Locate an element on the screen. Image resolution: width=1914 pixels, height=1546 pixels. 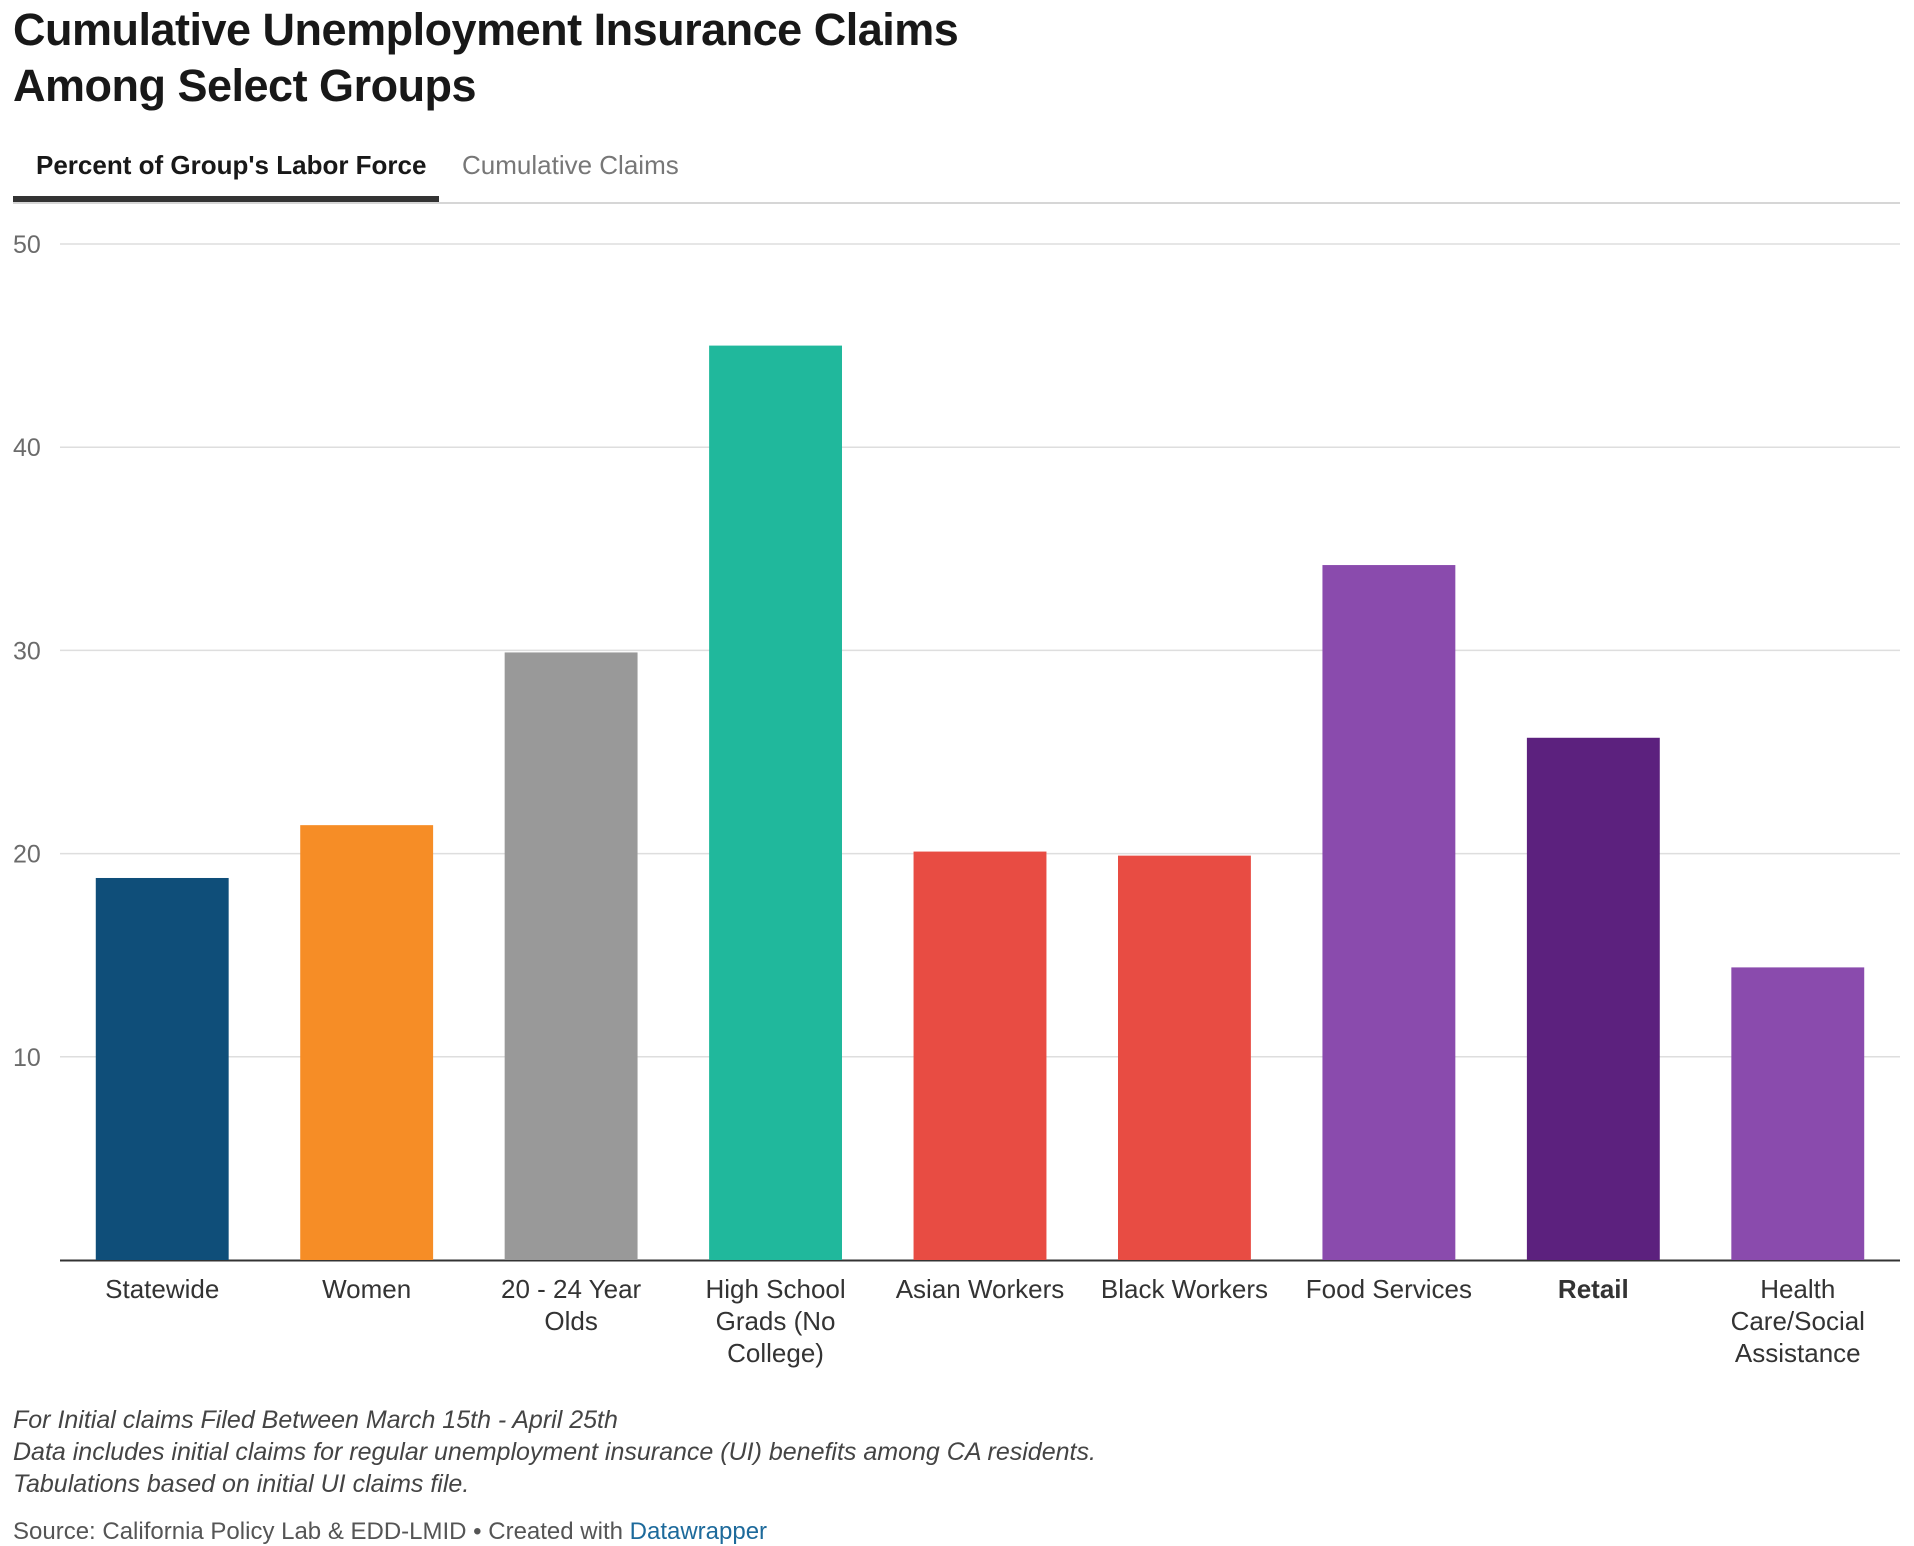
y-tick-label-10: 10 is located at coordinates (27, 1058).